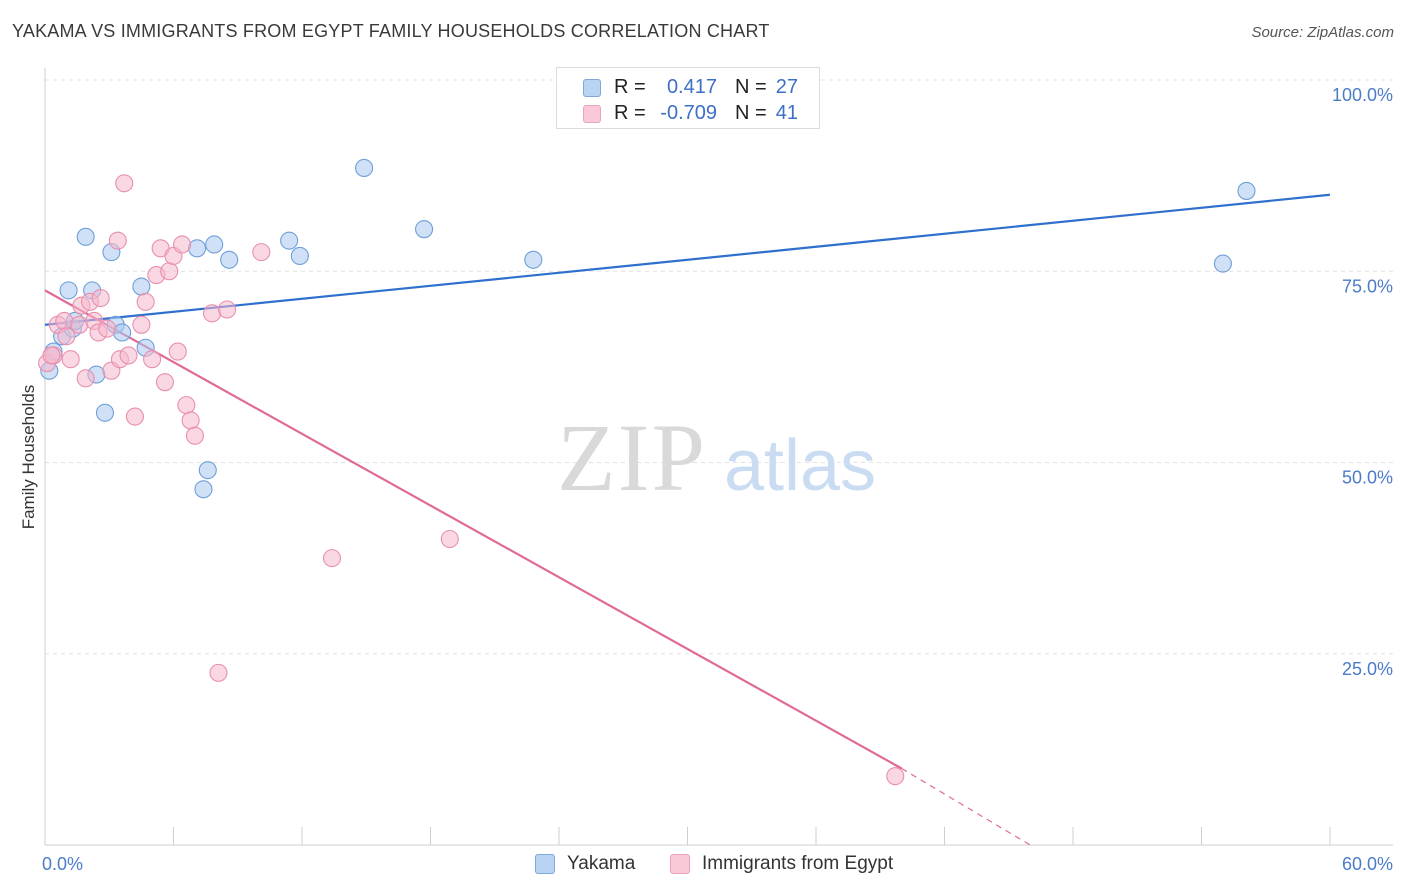  I want to click on x-tick-label: 0.0%, so click(62, 864).